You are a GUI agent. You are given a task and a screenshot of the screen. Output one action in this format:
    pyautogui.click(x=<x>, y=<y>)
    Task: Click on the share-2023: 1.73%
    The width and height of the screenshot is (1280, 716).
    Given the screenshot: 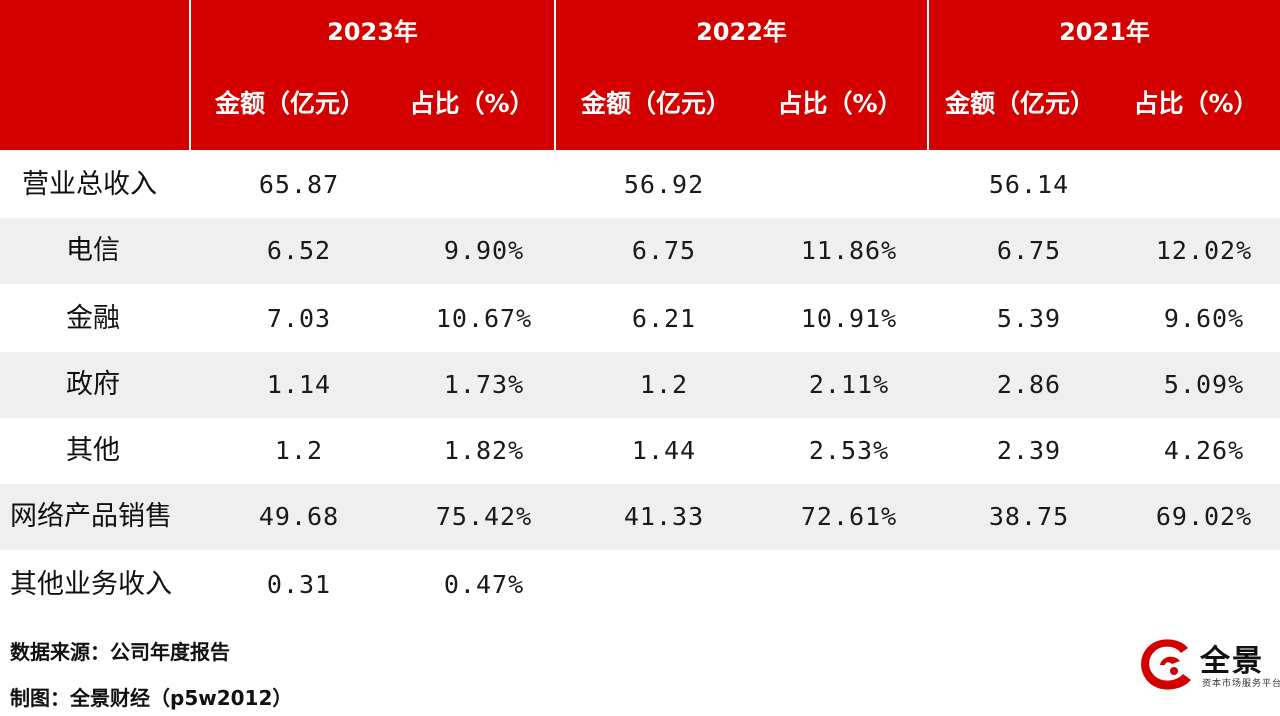 What is the action you would take?
    pyautogui.click(x=484, y=384)
    